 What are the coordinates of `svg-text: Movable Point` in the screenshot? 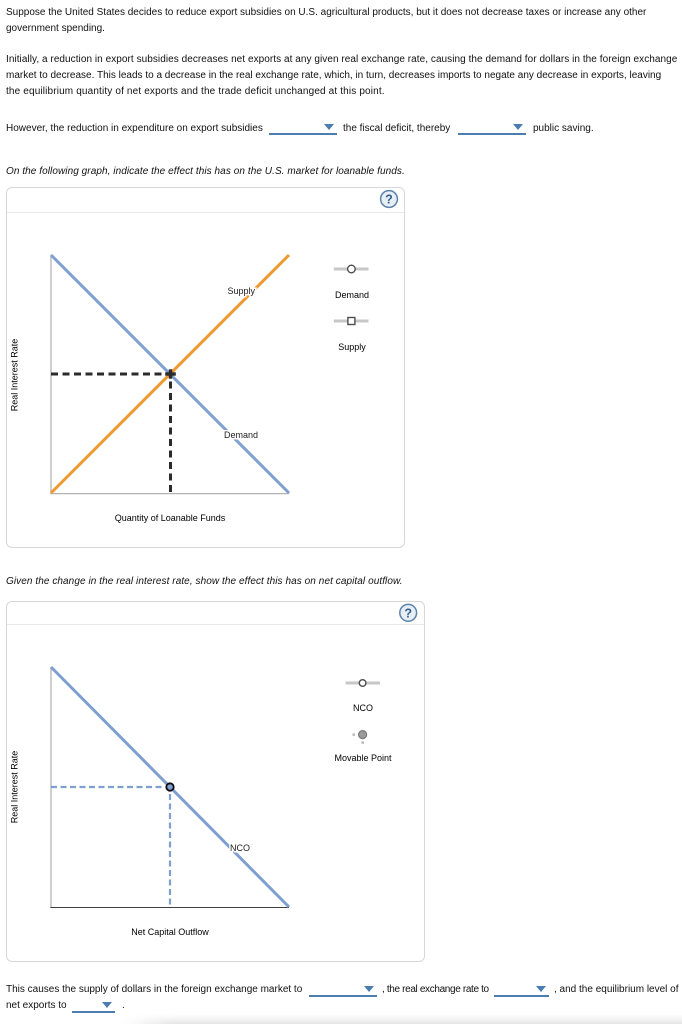 It's located at (363, 758).